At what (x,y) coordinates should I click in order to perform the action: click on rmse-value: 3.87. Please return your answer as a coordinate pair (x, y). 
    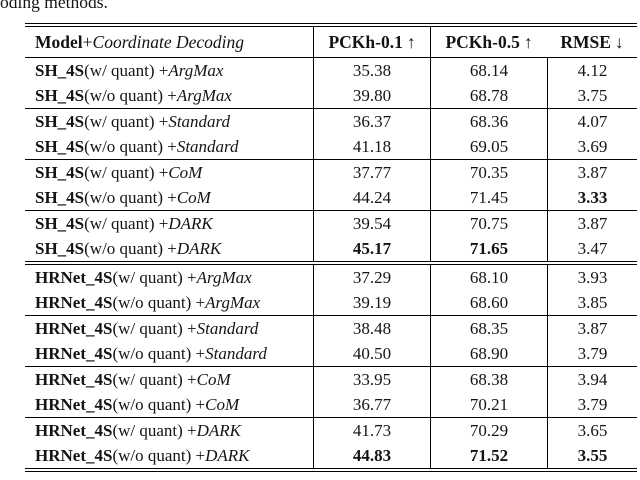
    Looking at the image, I should click on (592, 328).